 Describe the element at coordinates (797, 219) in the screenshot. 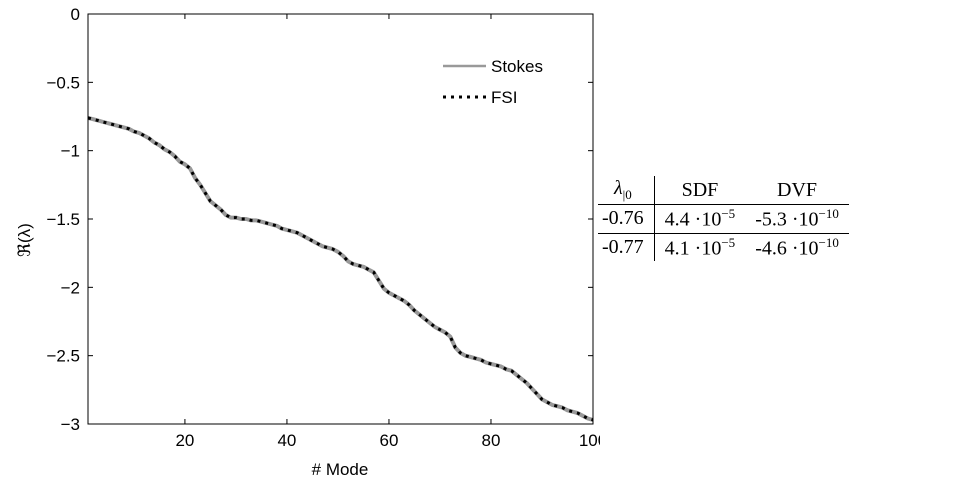

I see `cell-dvf: -5.3 ·10⁻¹⁰` at that location.